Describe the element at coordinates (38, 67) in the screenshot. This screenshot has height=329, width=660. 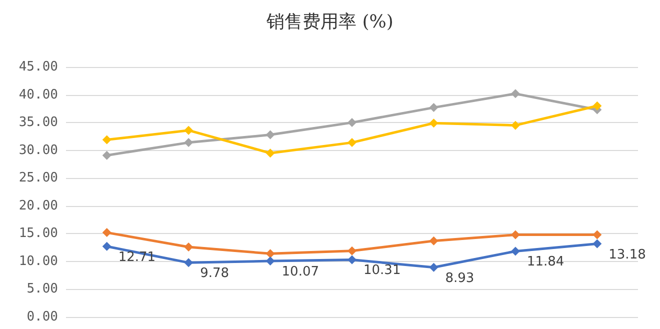
I see `y-tick-label: 45.00` at that location.